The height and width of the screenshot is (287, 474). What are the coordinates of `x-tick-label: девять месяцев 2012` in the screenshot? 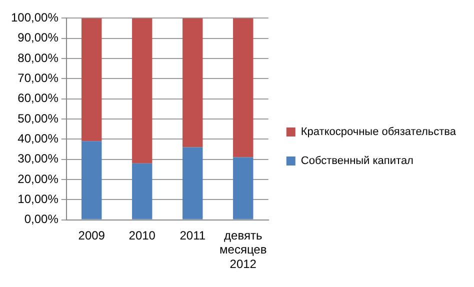 It's located at (243, 250).